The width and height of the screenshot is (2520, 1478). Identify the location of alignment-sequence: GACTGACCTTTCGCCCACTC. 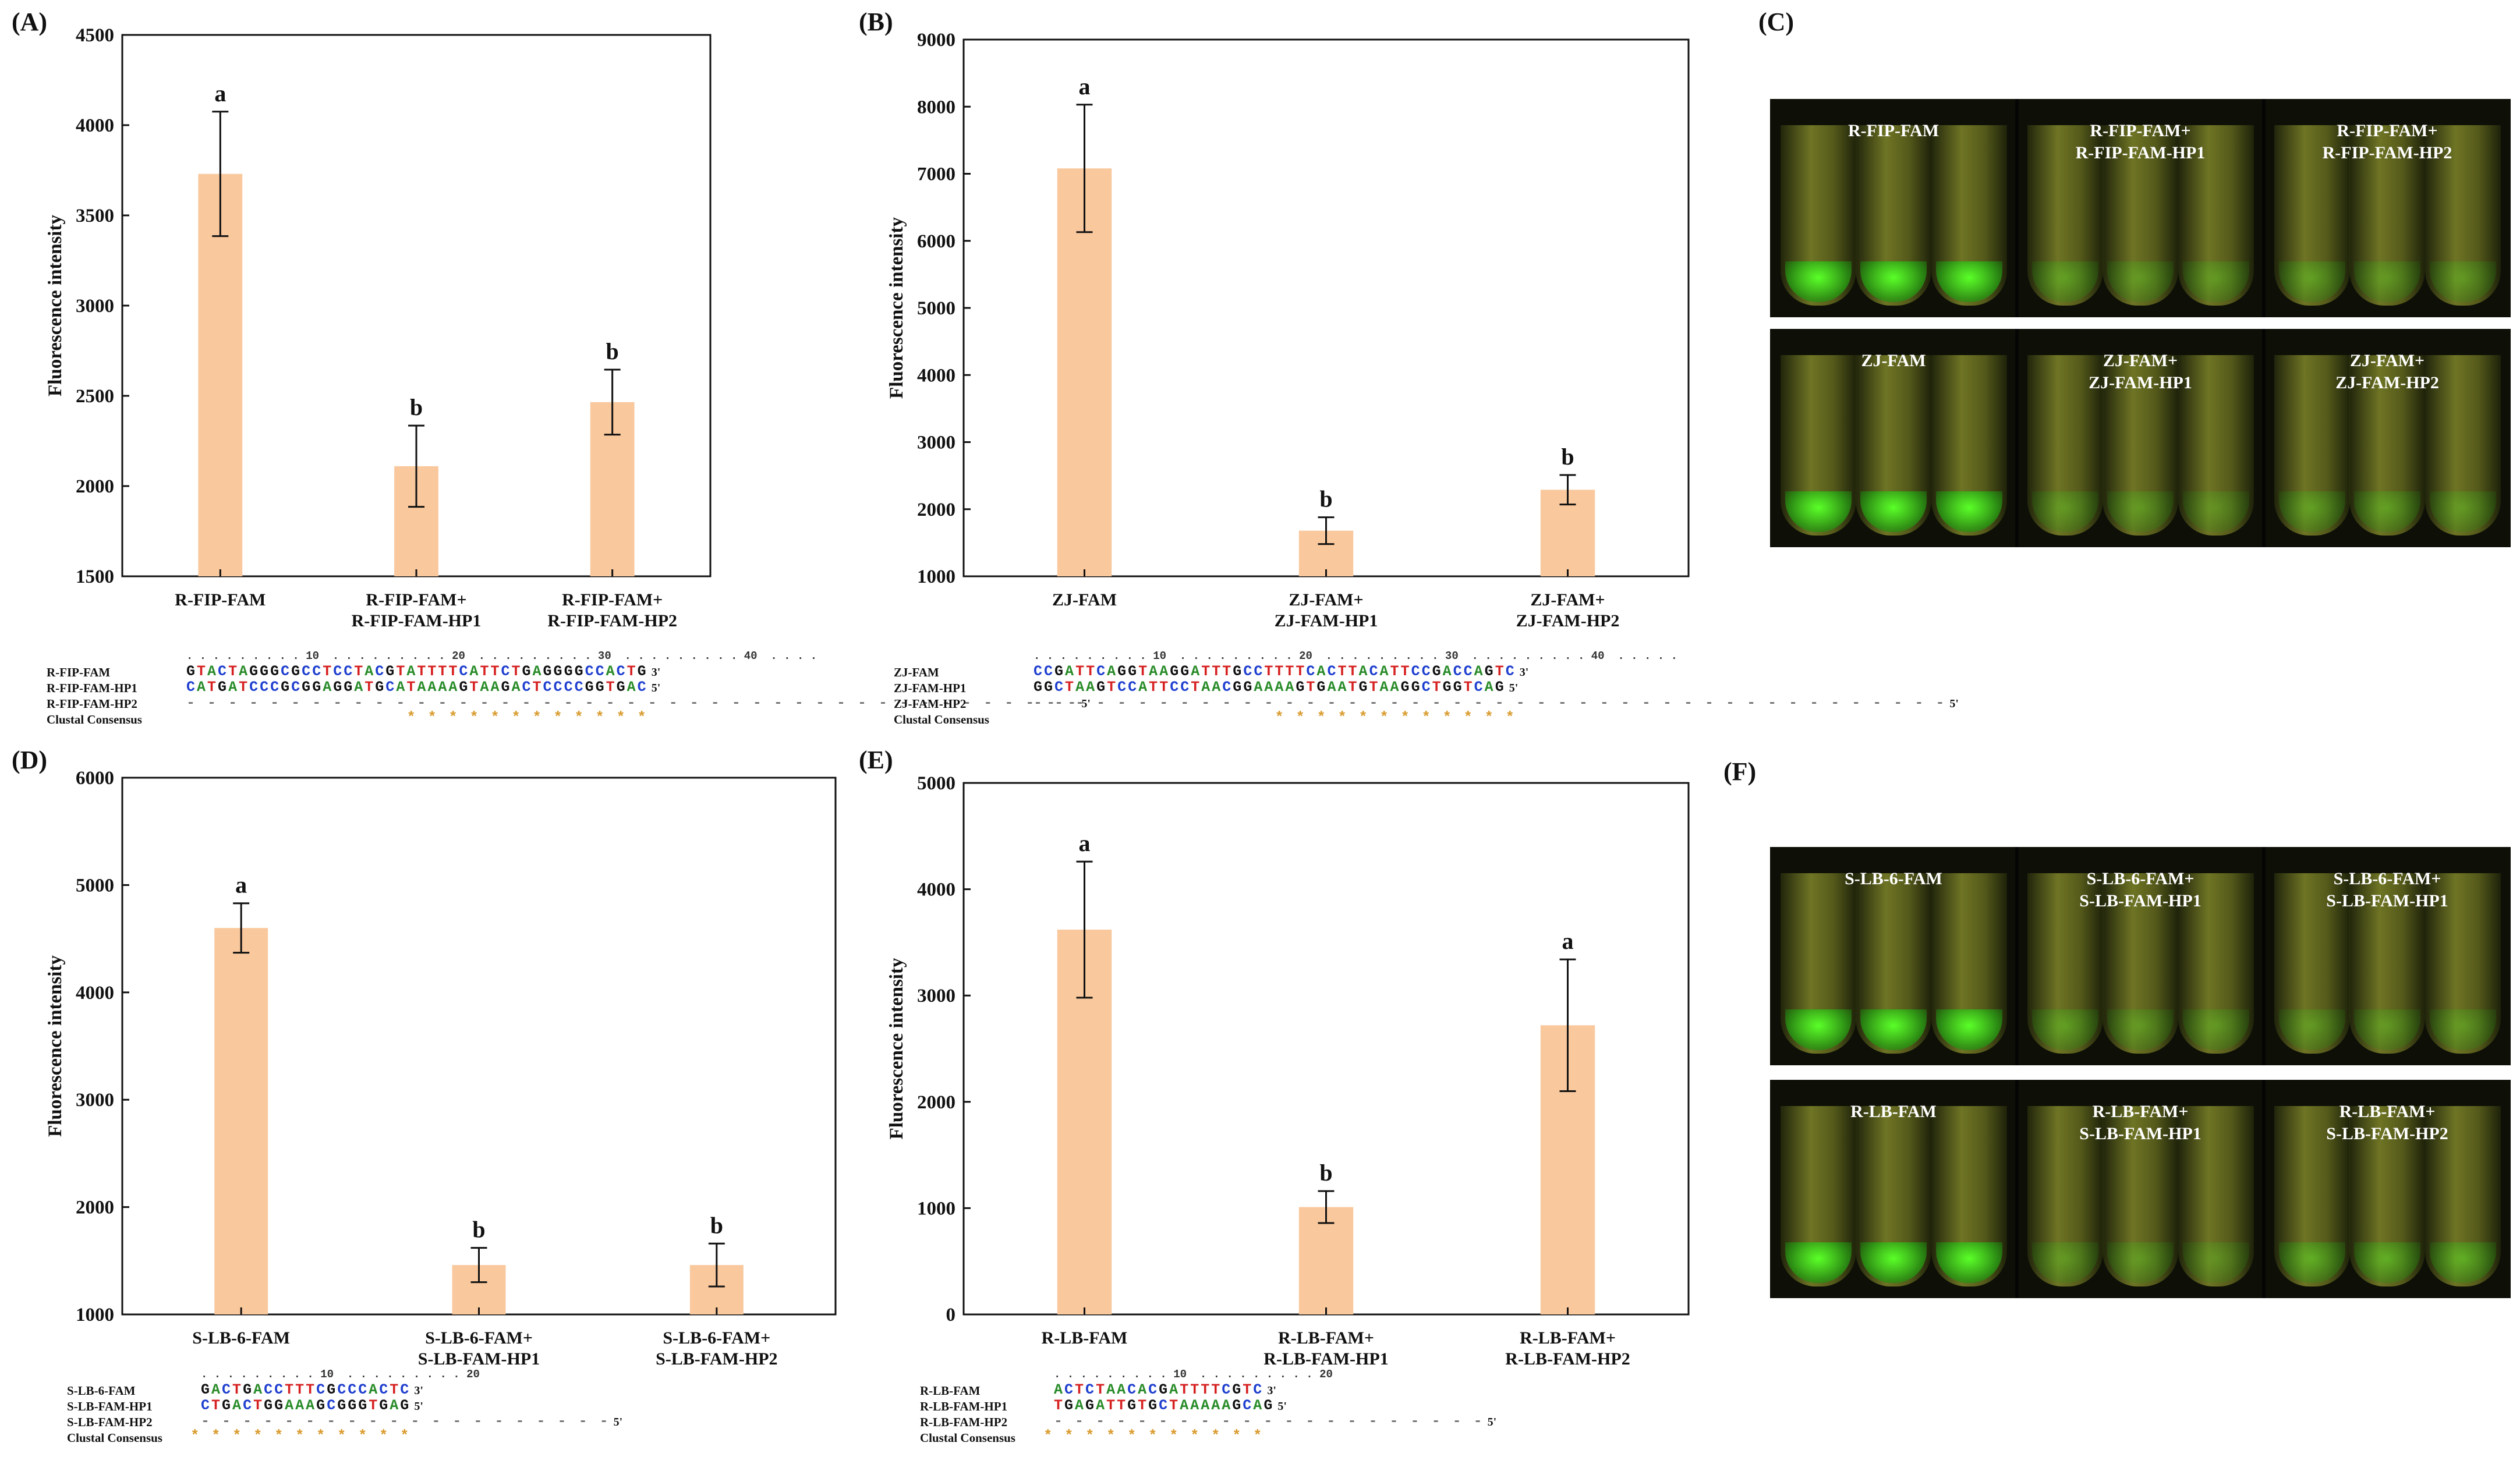
(306, 1389).